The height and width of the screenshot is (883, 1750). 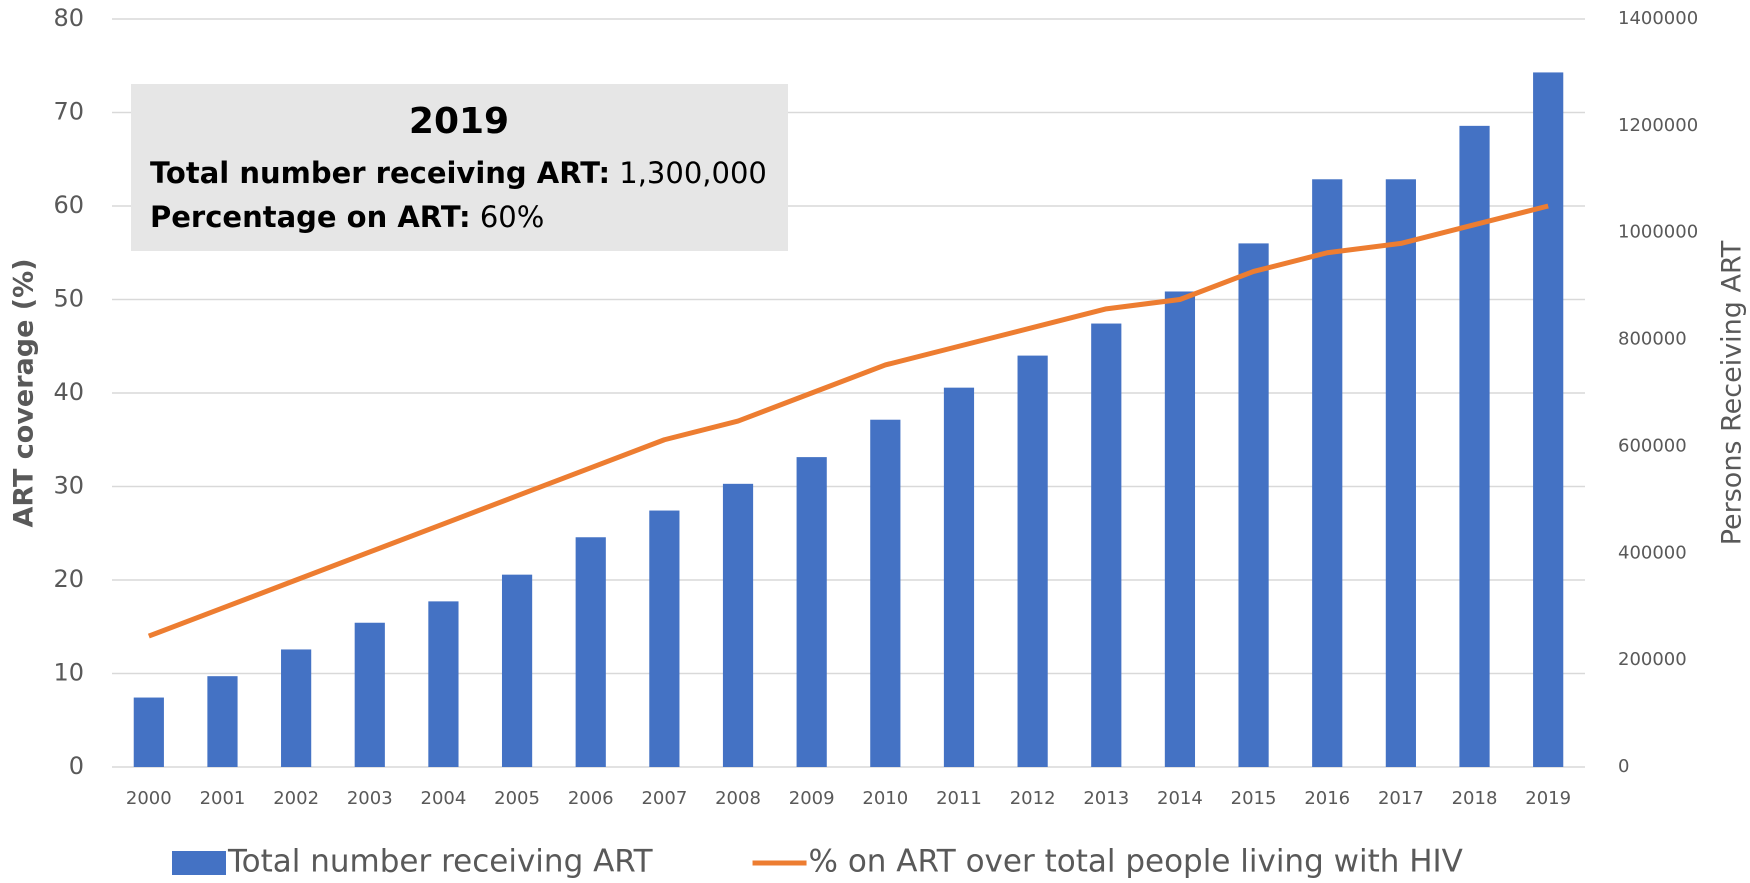 I want to click on y-tick-label: 0, so click(x=76, y=766).